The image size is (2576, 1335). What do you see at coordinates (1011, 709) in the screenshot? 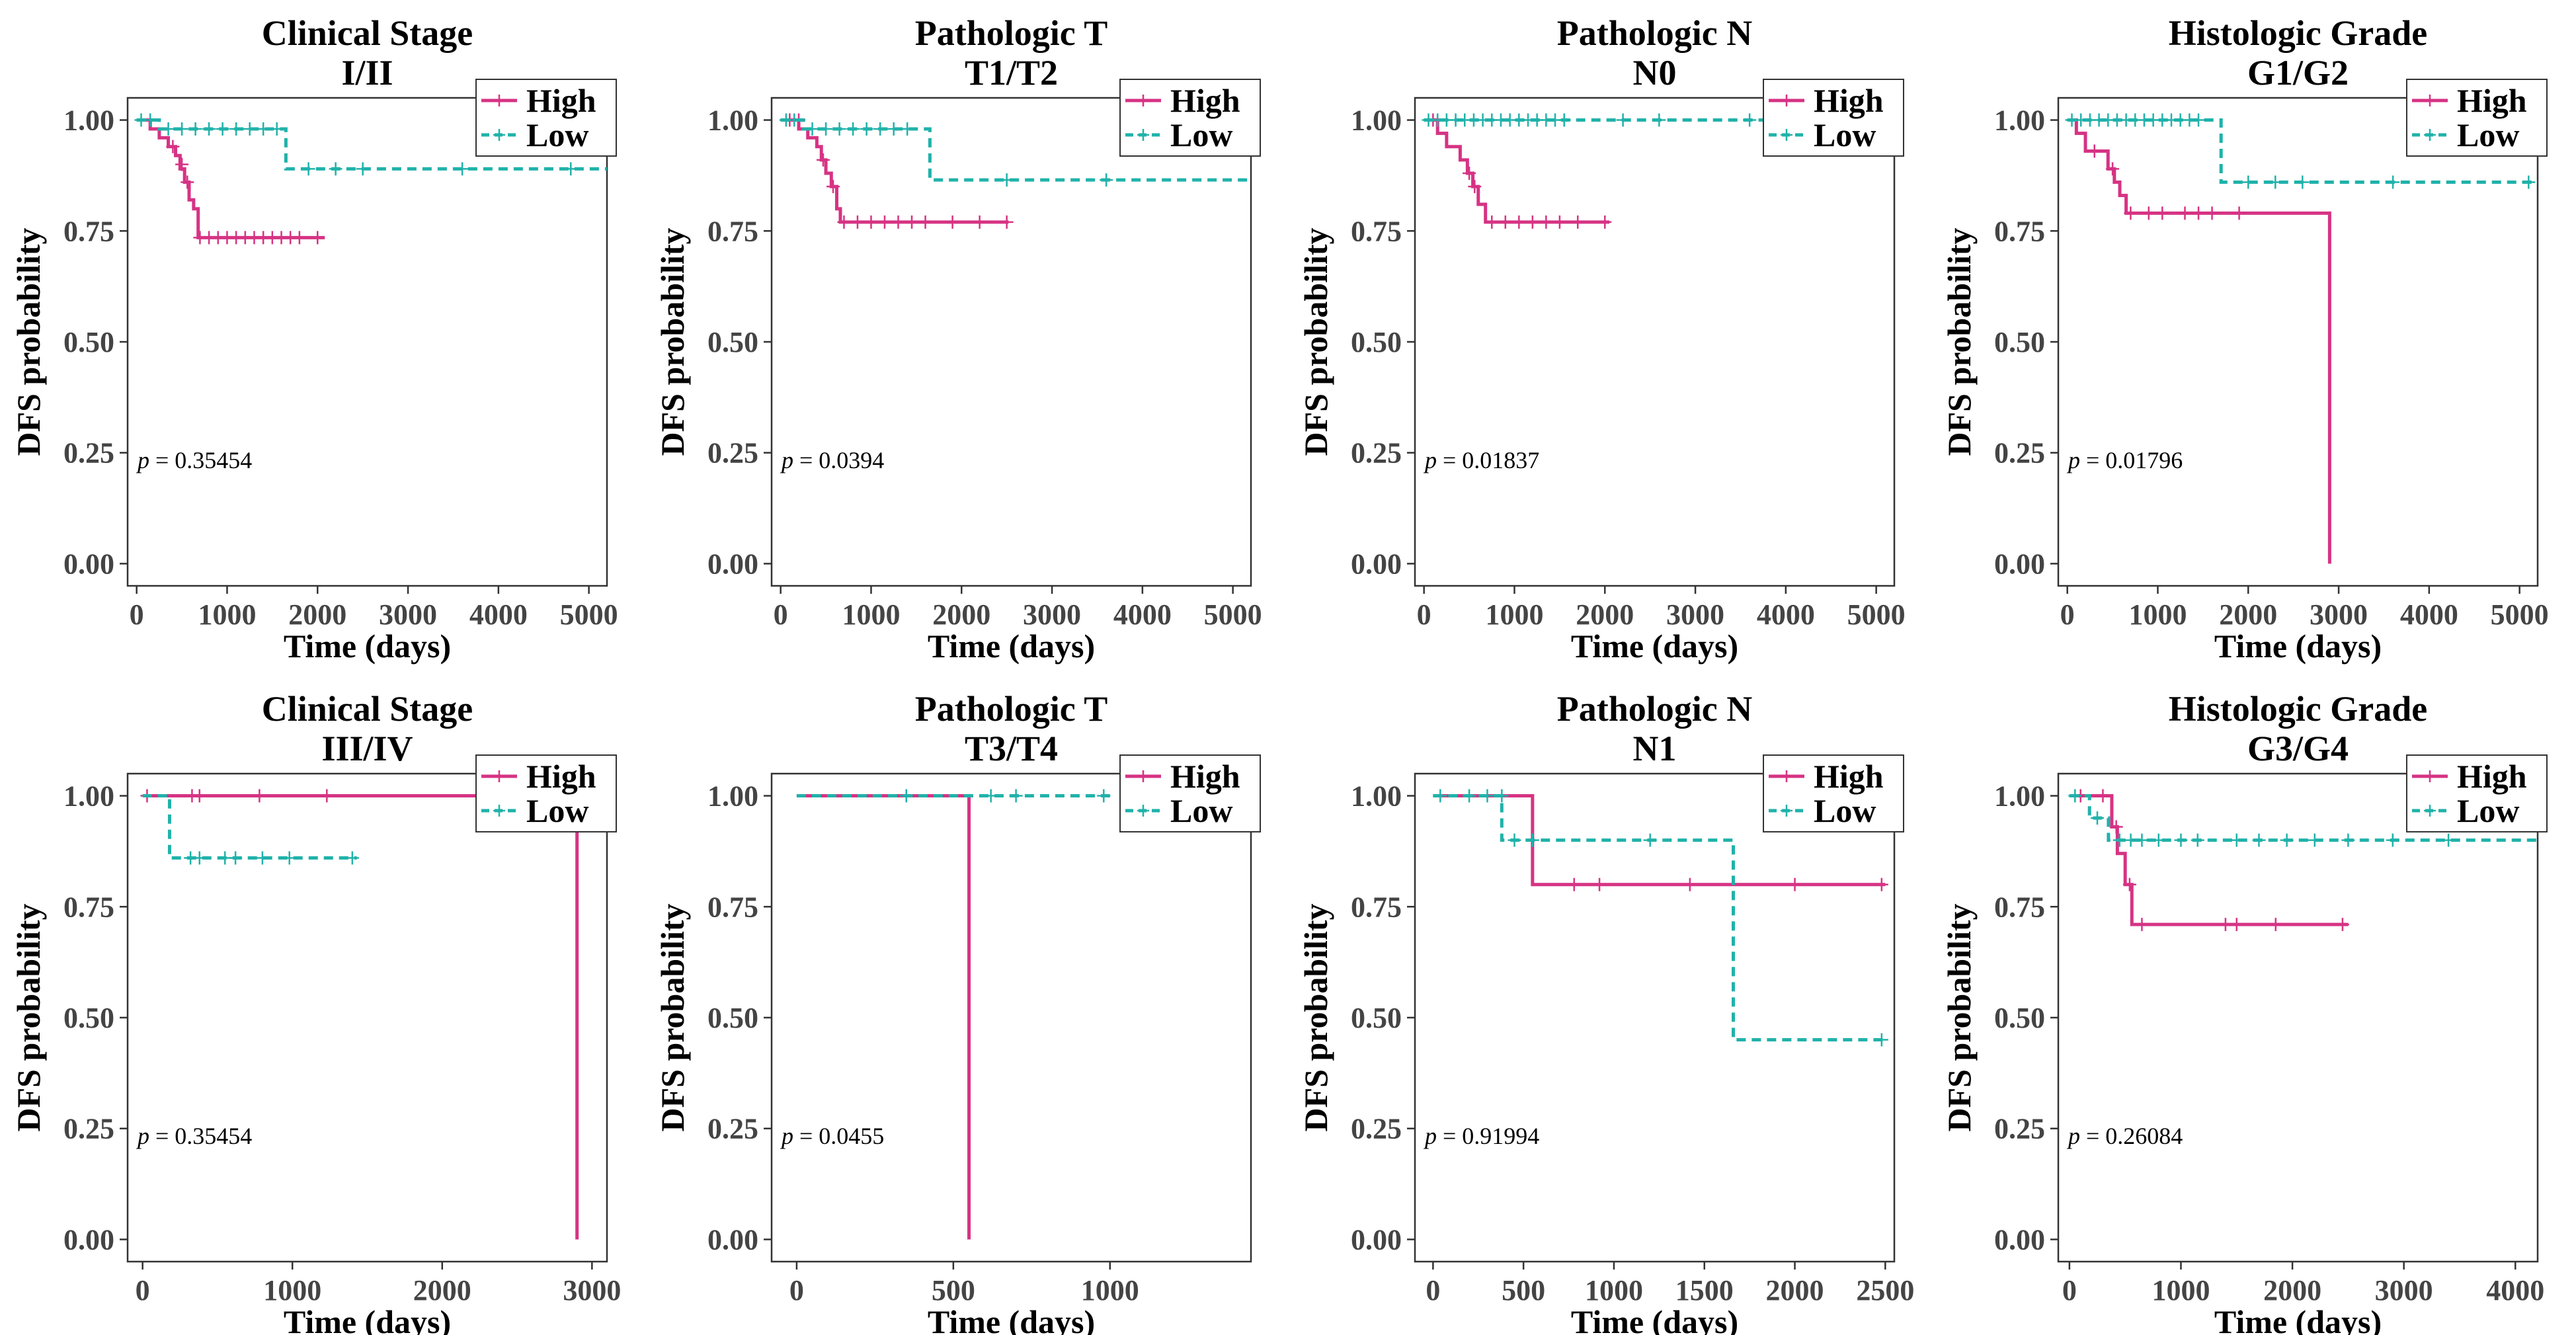
I see `panel-title: Pathologic T` at bounding box center [1011, 709].